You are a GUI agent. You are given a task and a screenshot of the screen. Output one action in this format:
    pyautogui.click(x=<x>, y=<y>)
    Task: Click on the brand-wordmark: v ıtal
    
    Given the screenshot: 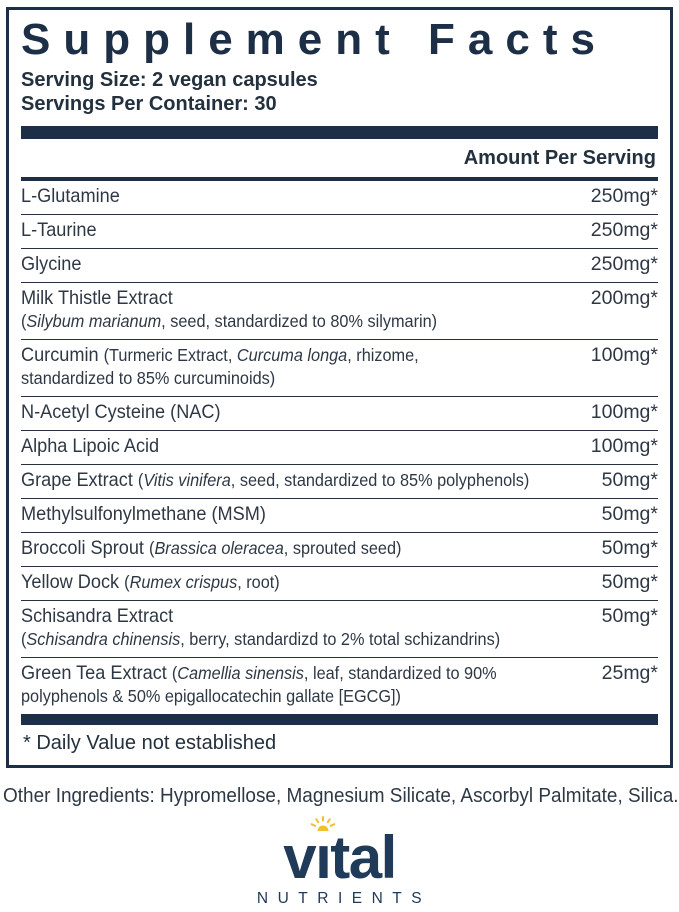 What is the action you would take?
    pyautogui.click(x=339, y=853)
    